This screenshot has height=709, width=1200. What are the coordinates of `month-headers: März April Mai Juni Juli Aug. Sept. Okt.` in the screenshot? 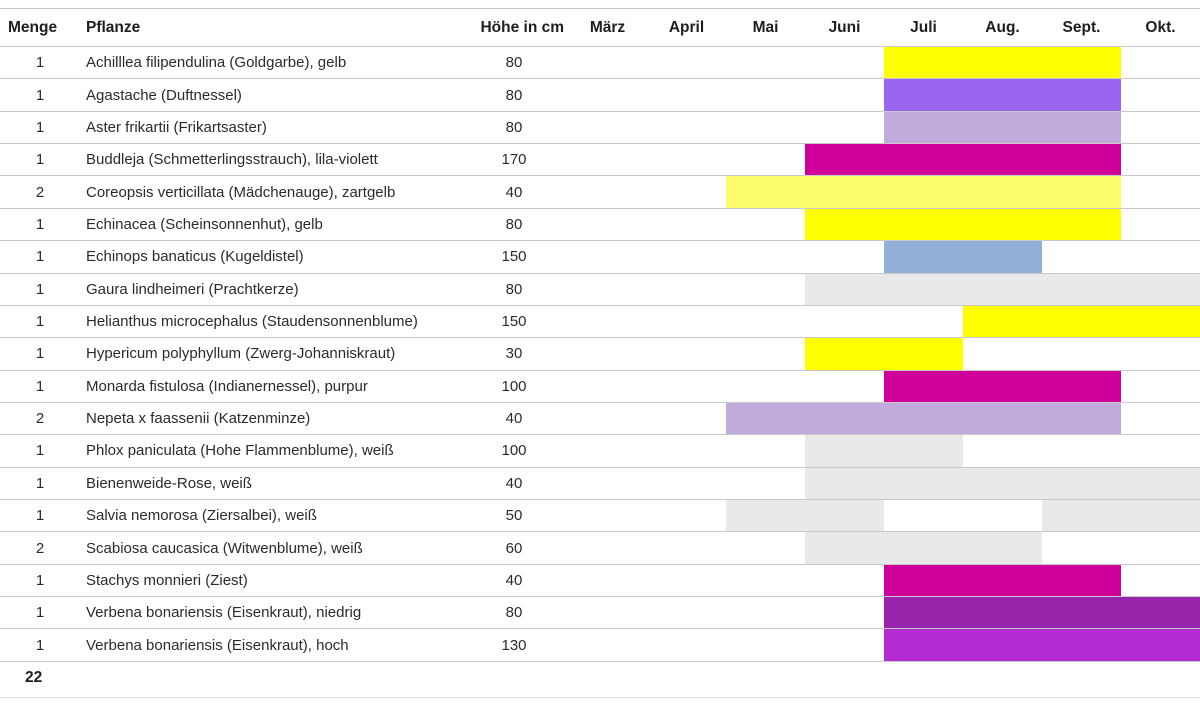 It's located at (884, 27).